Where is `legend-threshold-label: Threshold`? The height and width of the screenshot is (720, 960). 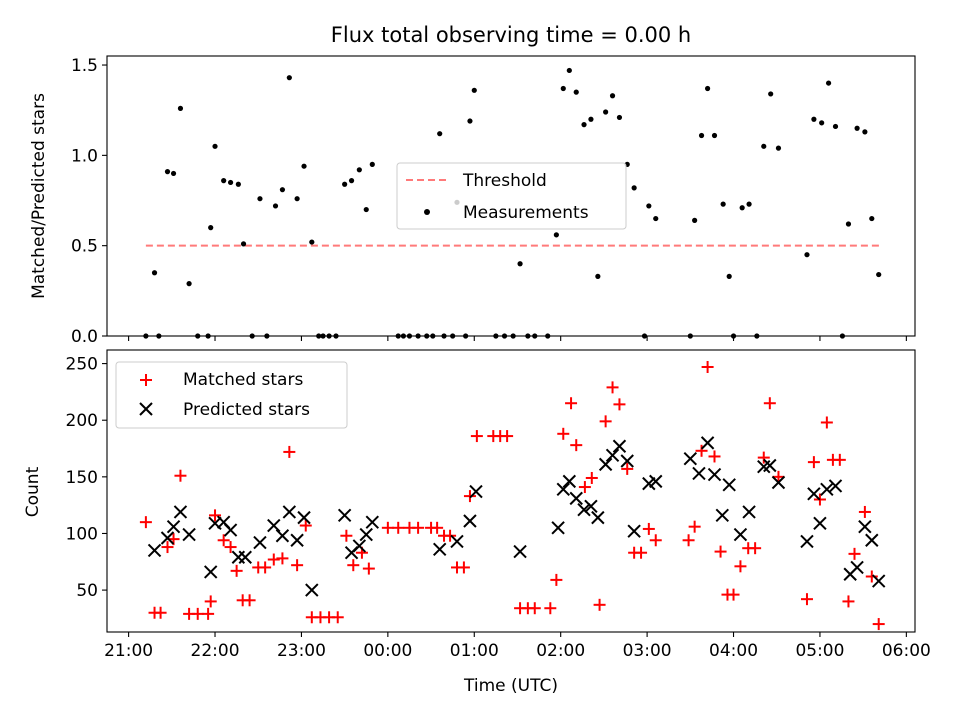
legend-threshold-label: Threshold is located at coordinates (504, 181).